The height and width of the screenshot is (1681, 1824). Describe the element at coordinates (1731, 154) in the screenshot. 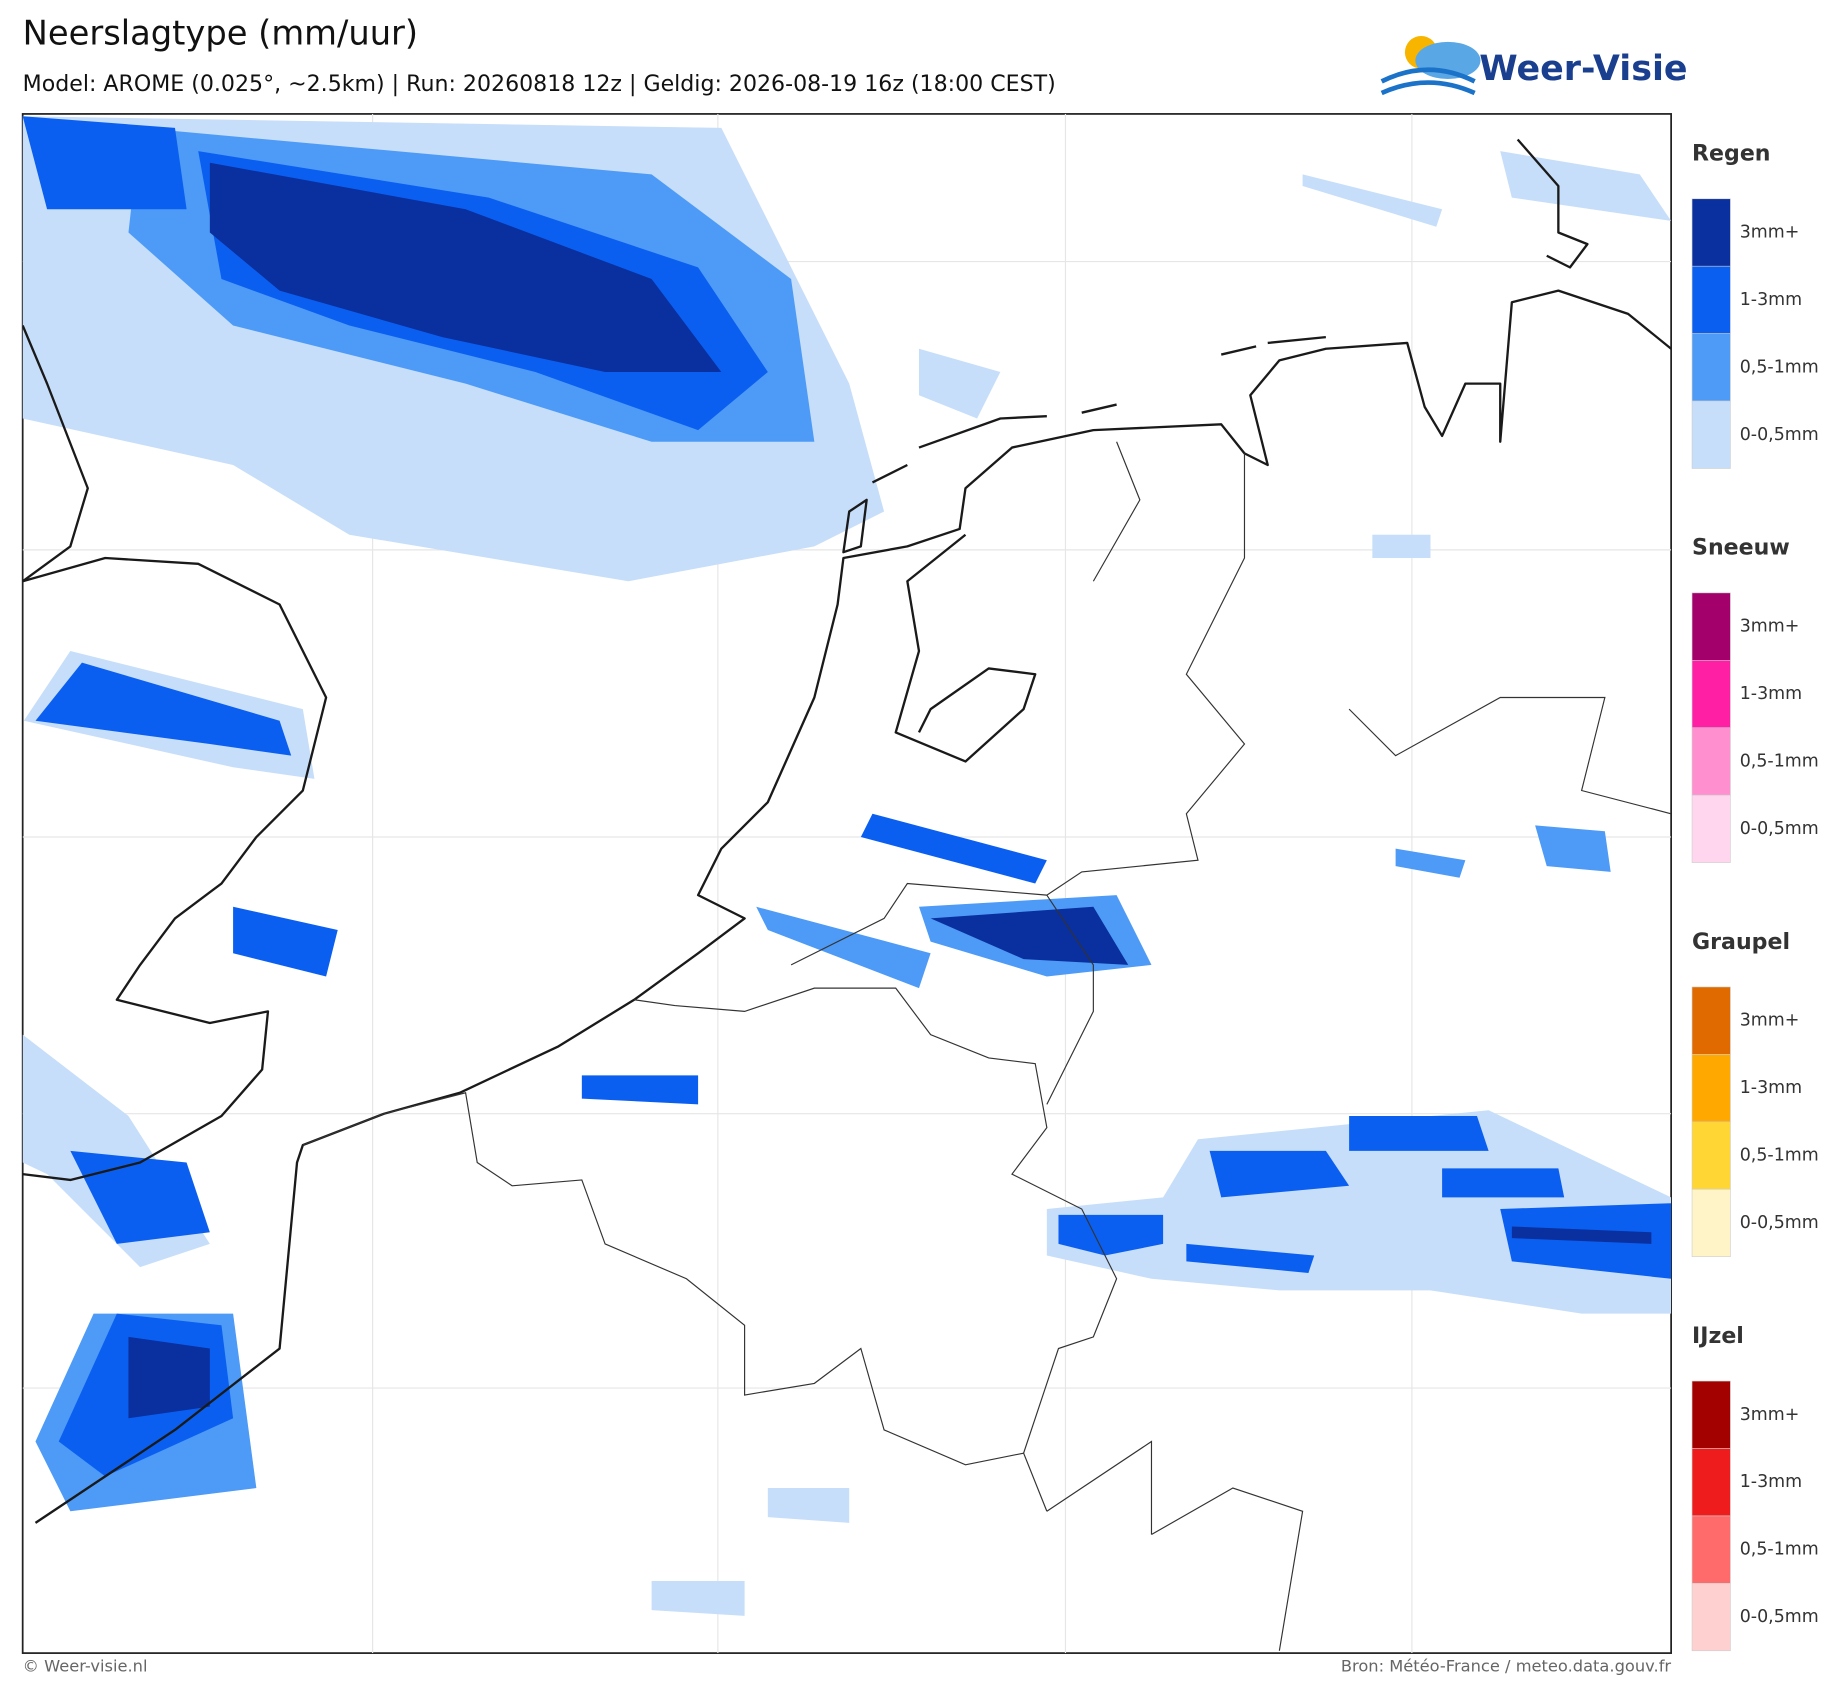

I see `legend-heading: Regen` at that location.